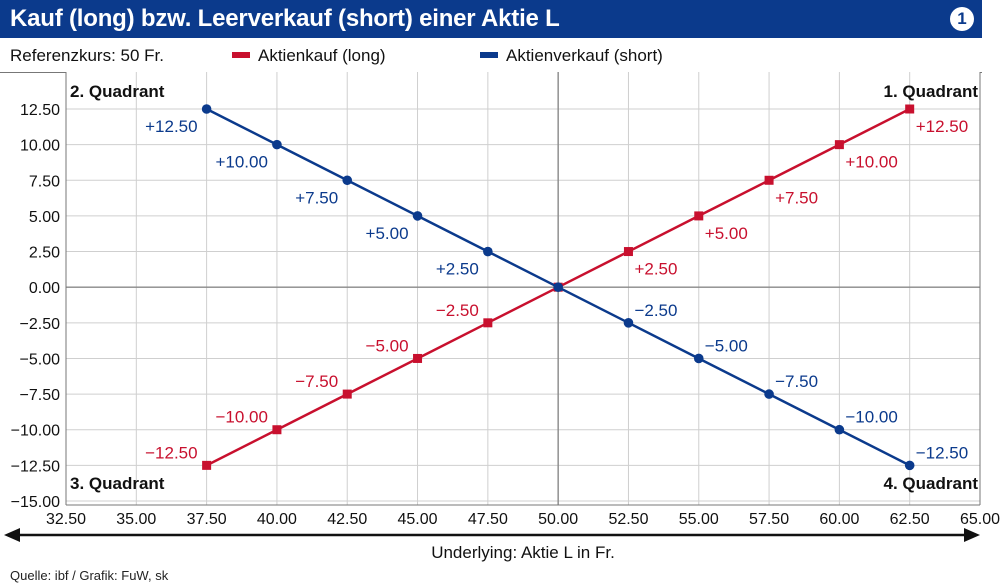  Describe the element at coordinates (44, 217) in the screenshot. I see `y-tick-label: 5.00` at that location.